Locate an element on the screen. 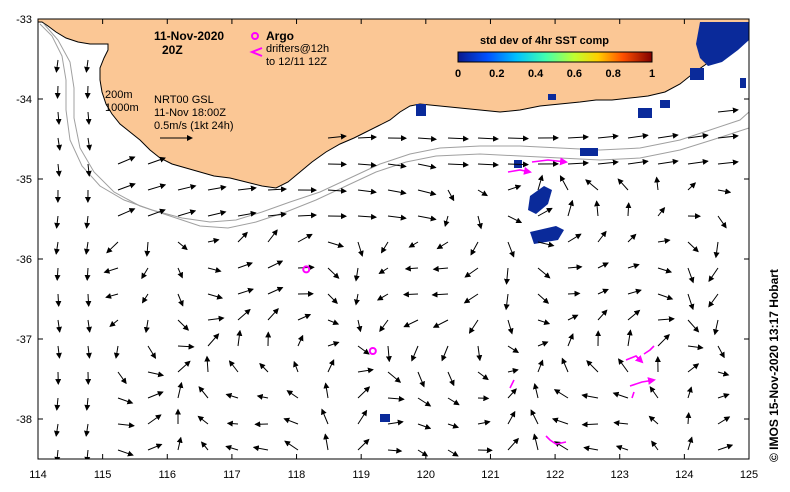 Image resolution: width=790 pixels, height=492 pixels. product-line3: 0.5m/s (1kt 24h) is located at coordinates (193, 126).